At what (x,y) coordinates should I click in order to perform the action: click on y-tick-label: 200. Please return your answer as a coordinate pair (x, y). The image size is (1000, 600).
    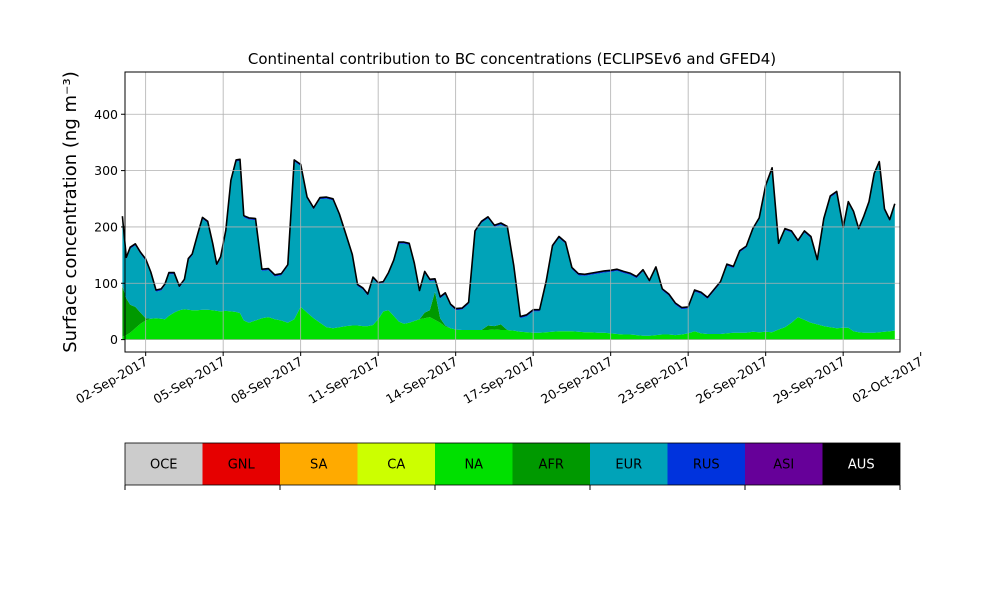
    Looking at the image, I should click on (106, 226).